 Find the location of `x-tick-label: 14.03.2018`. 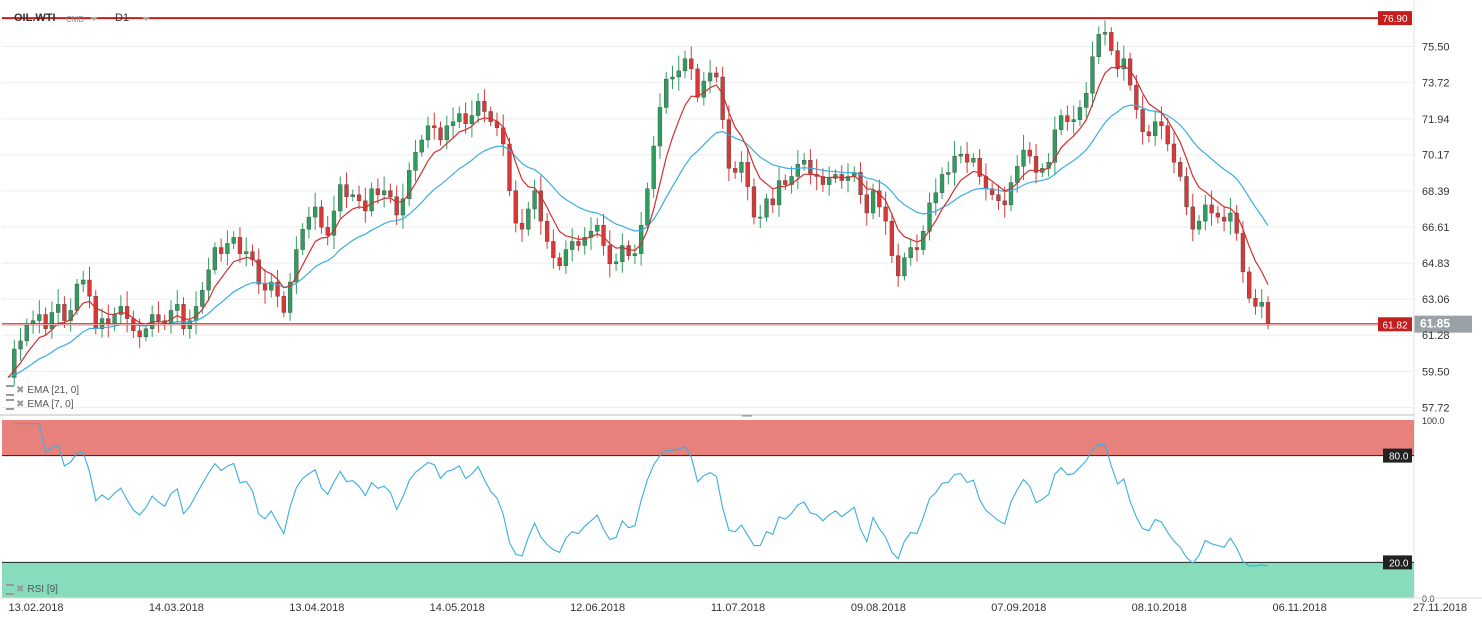

x-tick-label: 14.03.2018 is located at coordinates (176, 608).